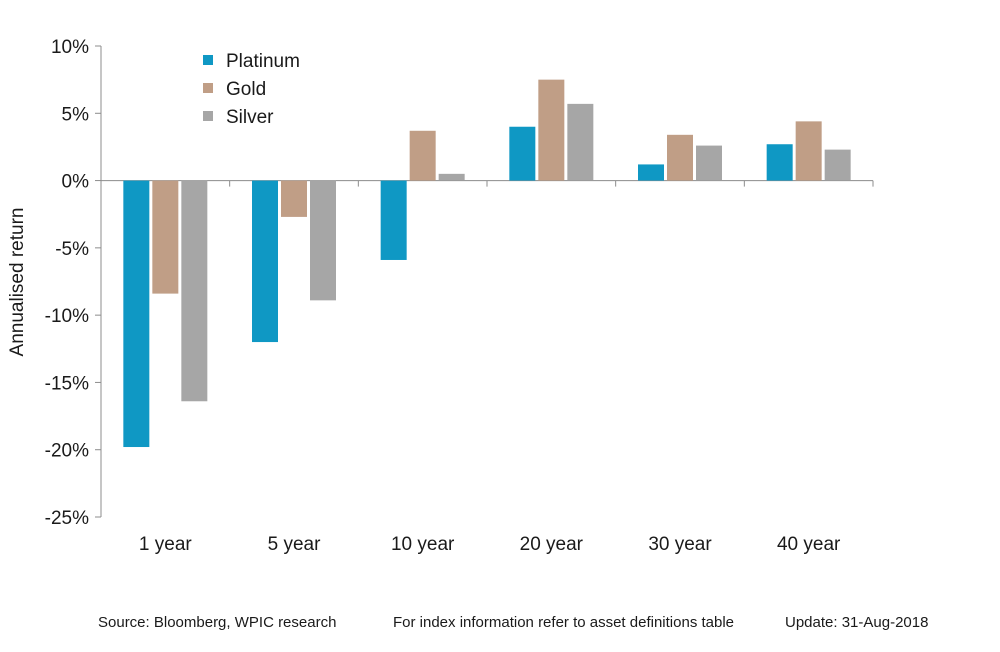  Describe the element at coordinates (67, 316) in the screenshot. I see `y-tick-label: -10%` at that location.